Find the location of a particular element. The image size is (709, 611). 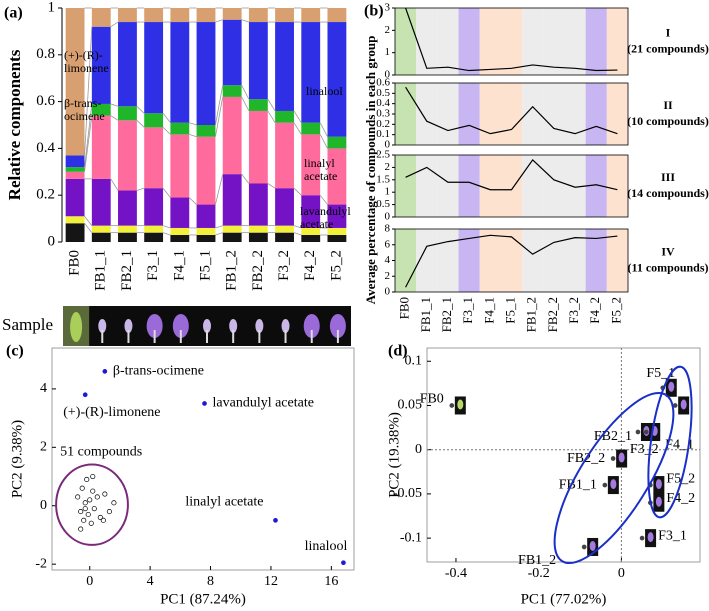

group-note: (21 compounds) is located at coordinates (668, 48).